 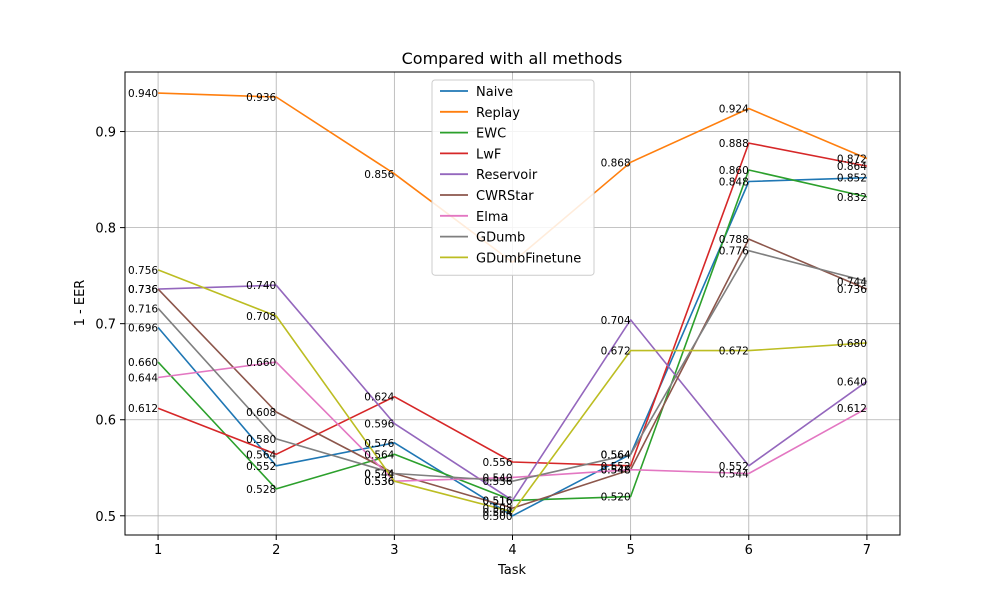 I want to click on data-label: 0.864, so click(x=852, y=167).